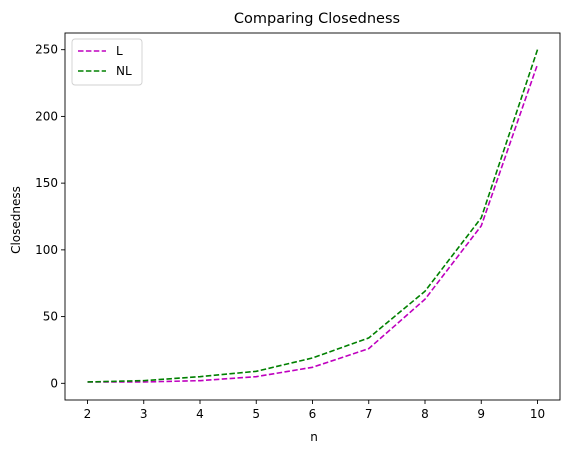 The height and width of the screenshot is (455, 571). I want to click on x-tick-label: 5, so click(256, 414).